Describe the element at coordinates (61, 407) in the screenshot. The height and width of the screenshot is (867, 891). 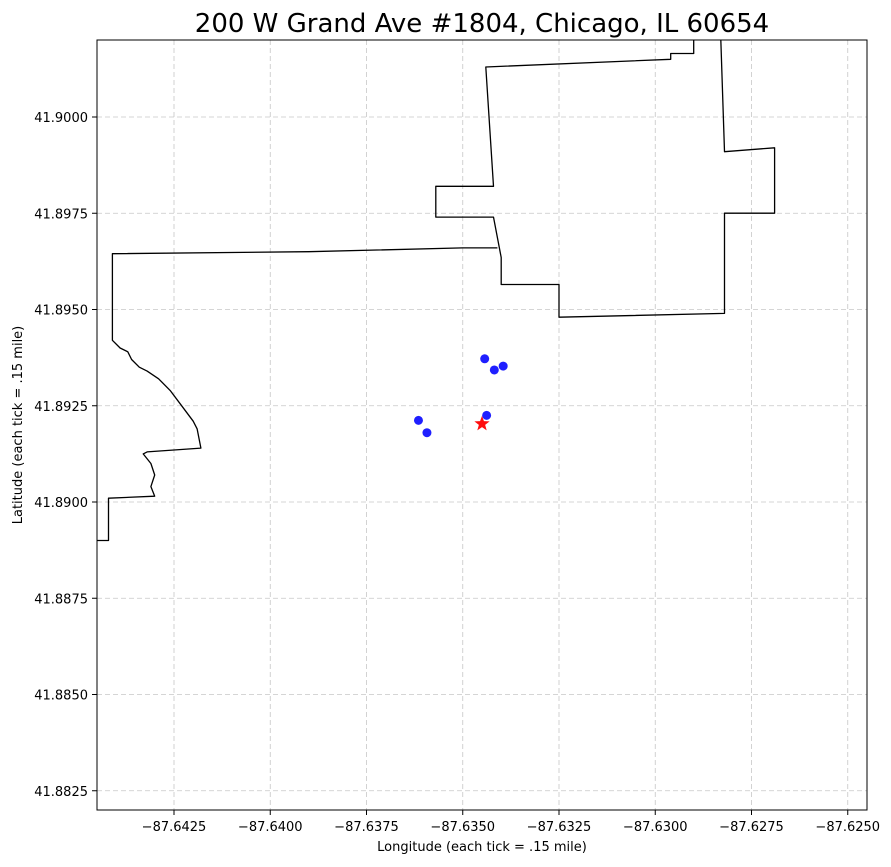
I see `y-tick-label: 41.8925` at that location.